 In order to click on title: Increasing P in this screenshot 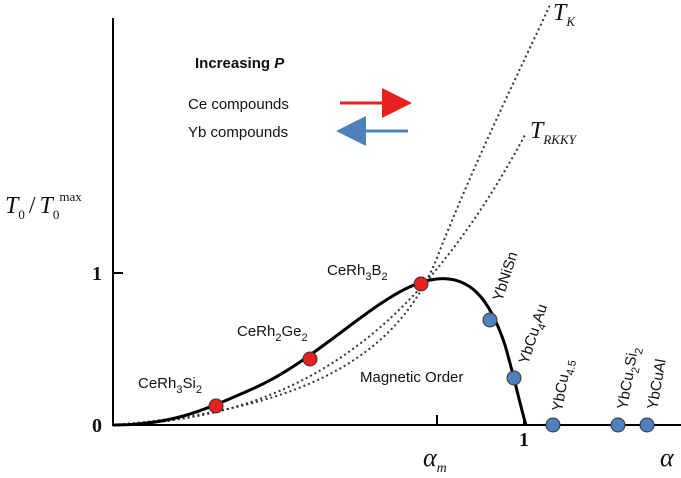, I will do `click(240, 63)`.